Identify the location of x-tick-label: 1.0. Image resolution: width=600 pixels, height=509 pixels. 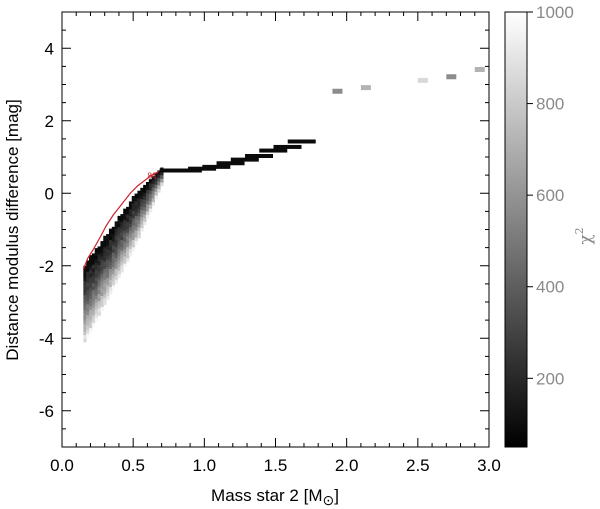
(205, 465).